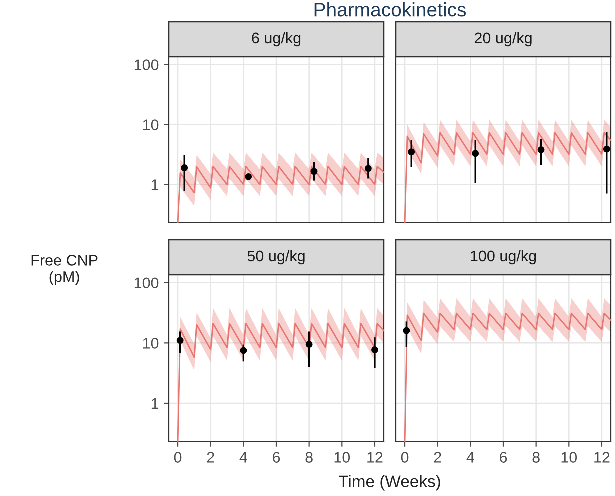 The height and width of the screenshot is (496, 615). I want to click on chart-title: 20 ug/kg, so click(503, 39).